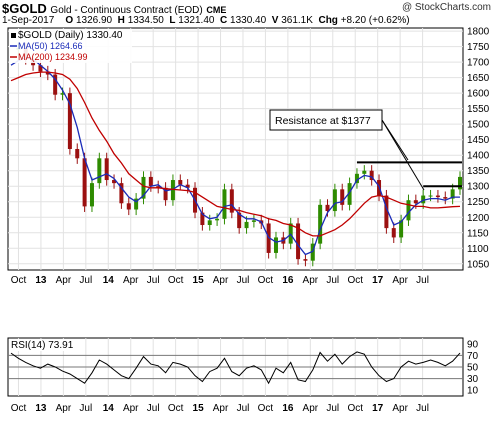 The width and height of the screenshot is (495, 426). I want to click on legend-bg, so click(70, 46).